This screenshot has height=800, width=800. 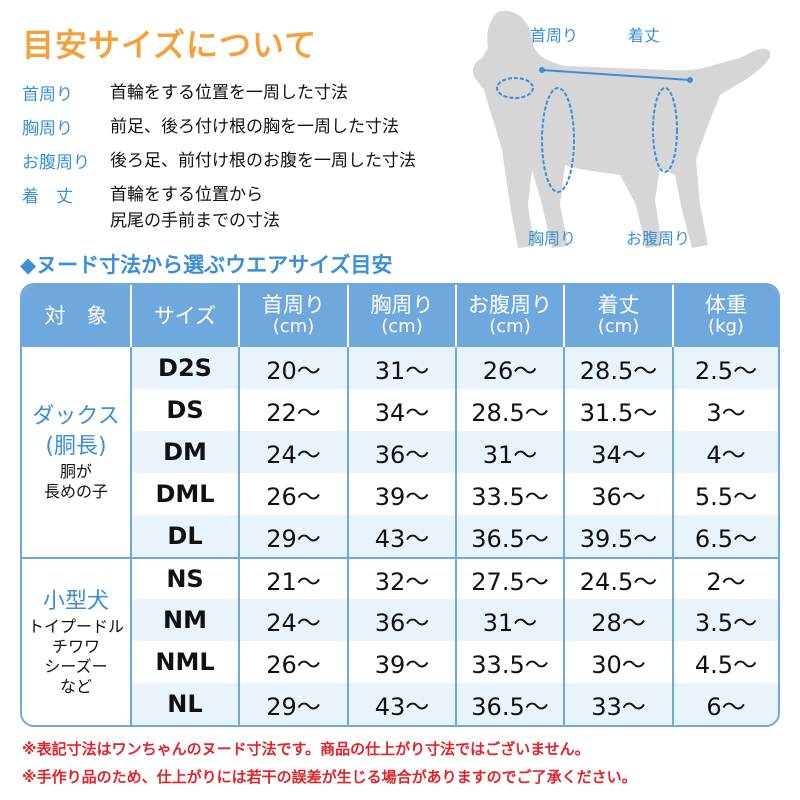 What do you see at coordinates (75, 601) in the screenshot?
I see `group-name: 小型犬` at bounding box center [75, 601].